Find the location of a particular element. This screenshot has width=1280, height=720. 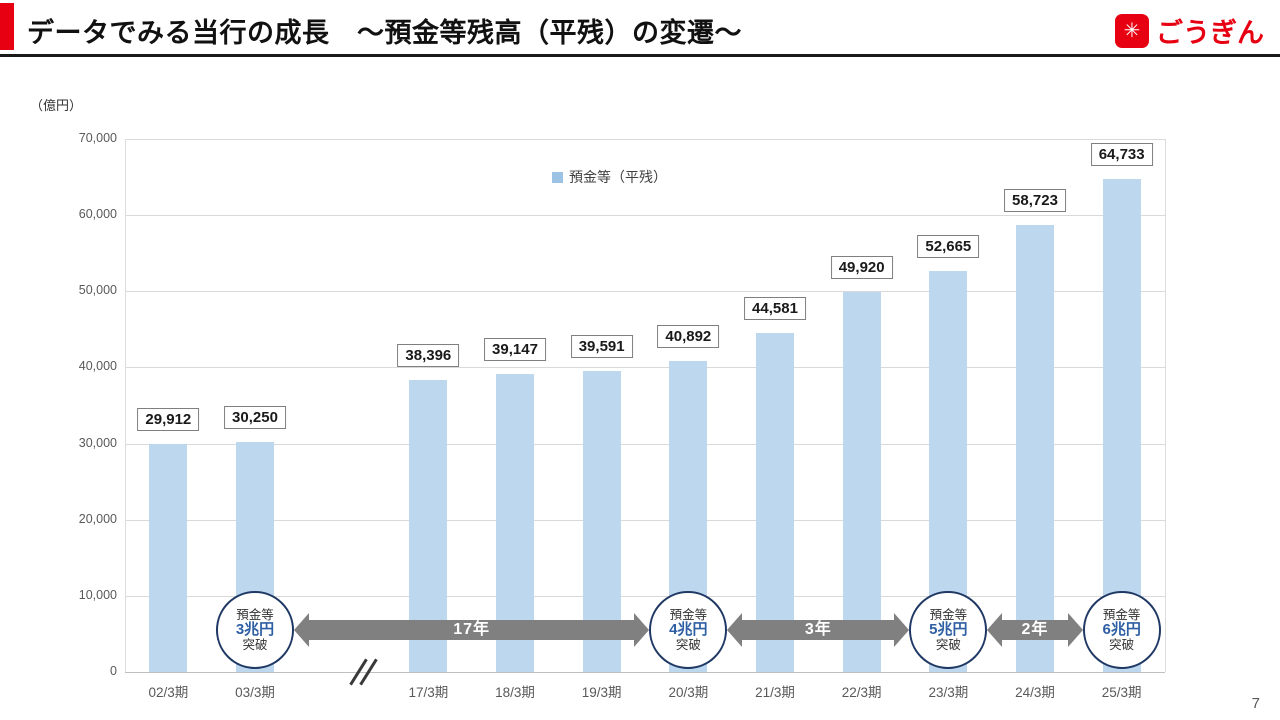

duration-arrow: 2年 is located at coordinates (1035, 630).